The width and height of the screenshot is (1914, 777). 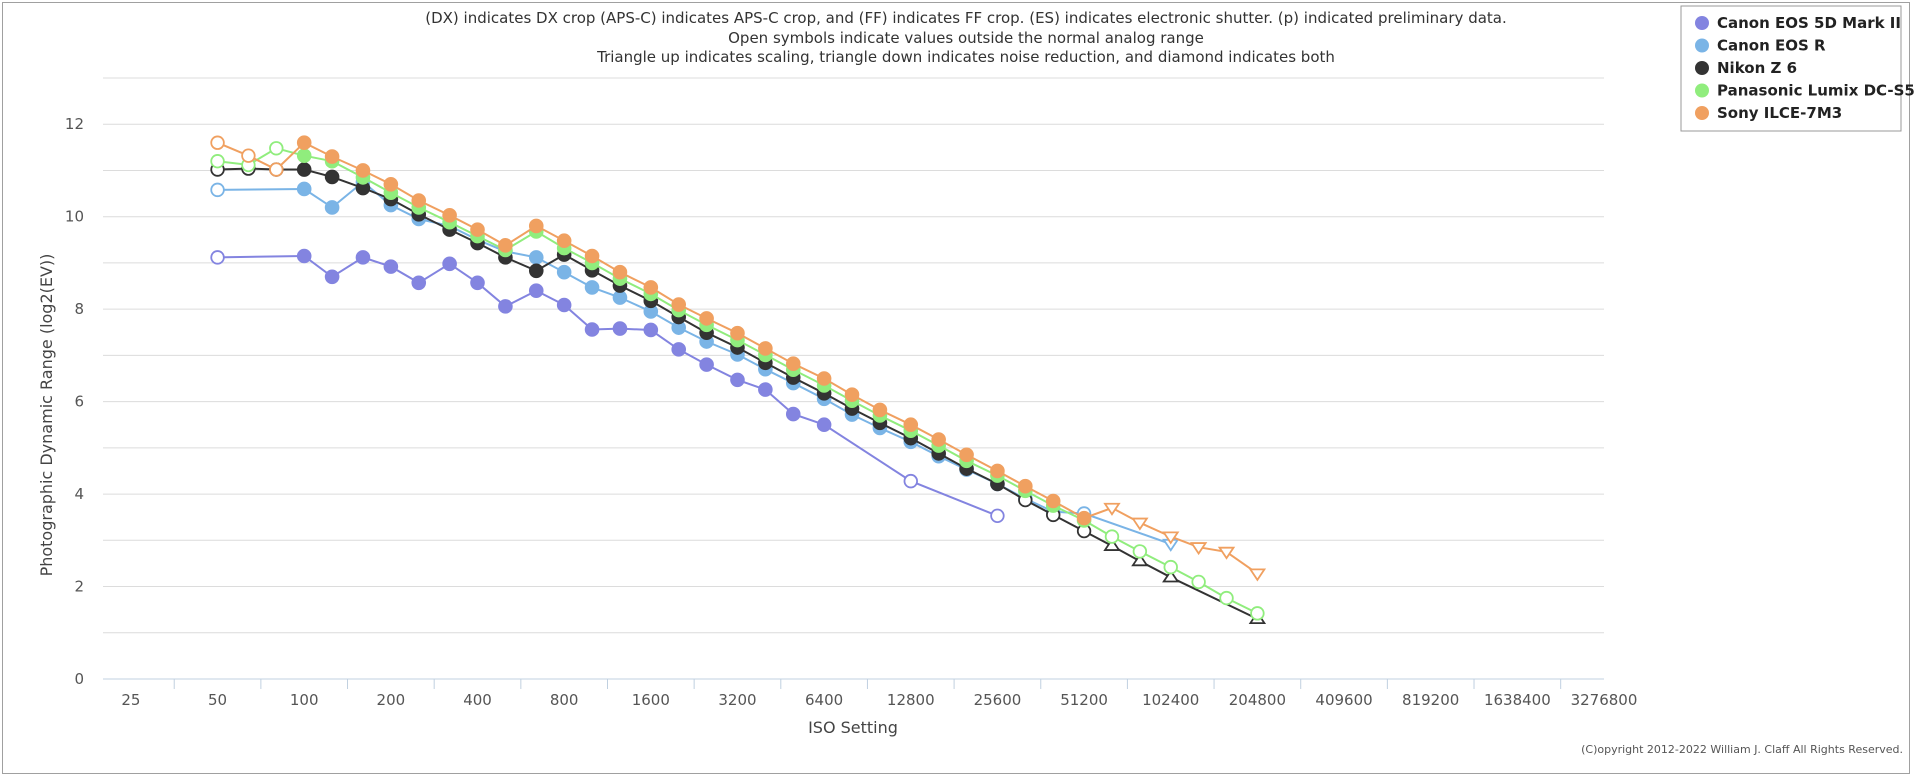 What do you see at coordinates (130, 700) in the screenshot?
I see `x-tick-label: 25` at bounding box center [130, 700].